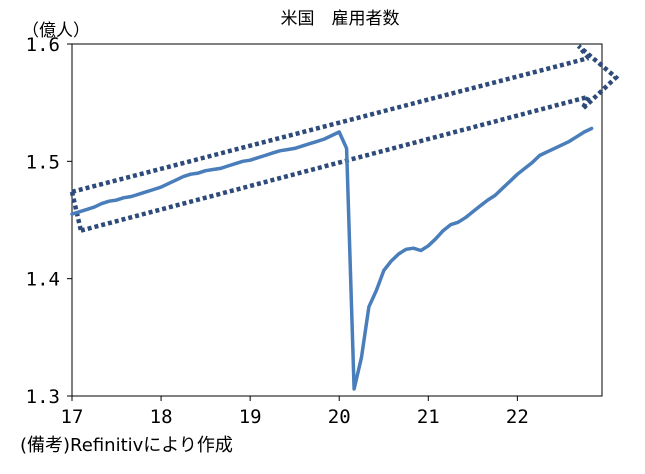 This screenshot has width=645, height=474. What do you see at coordinates (43, 280) in the screenshot?
I see `y-tick-label: 1.4` at bounding box center [43, 280].